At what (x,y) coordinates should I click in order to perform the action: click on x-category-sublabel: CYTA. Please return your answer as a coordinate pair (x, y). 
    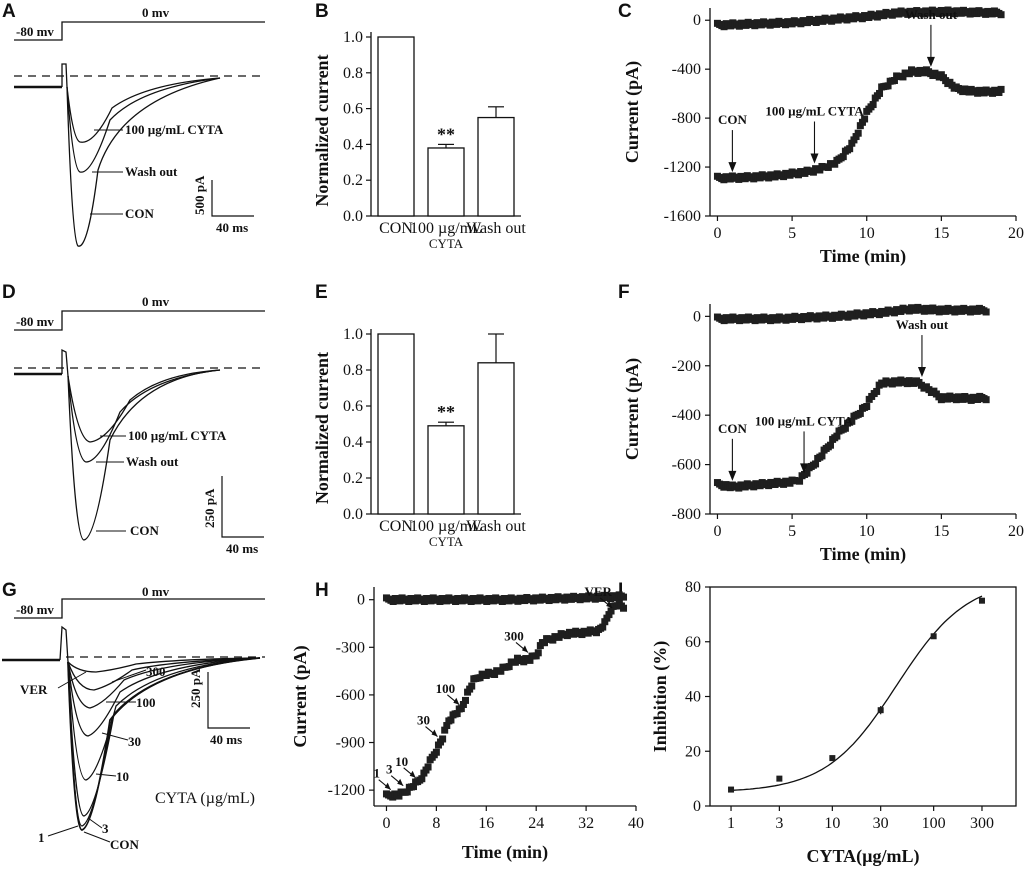
    Looking at the image, I should click on (446, 541).